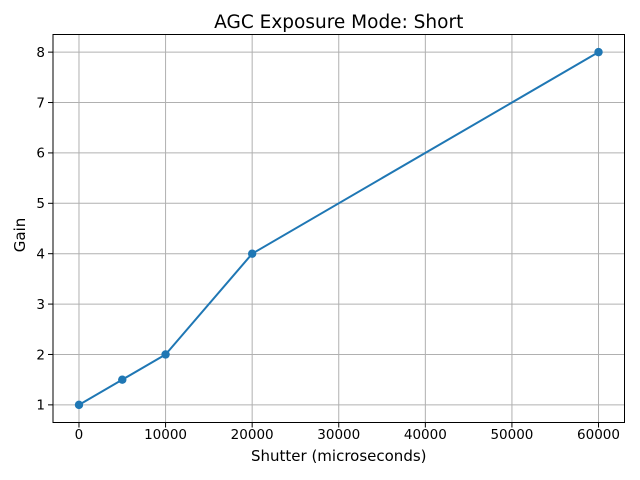  What do you see at coordinates (165, 435) in the screenshot?
I see `x-tick-label: 10000` at bounding box center [165, 435].